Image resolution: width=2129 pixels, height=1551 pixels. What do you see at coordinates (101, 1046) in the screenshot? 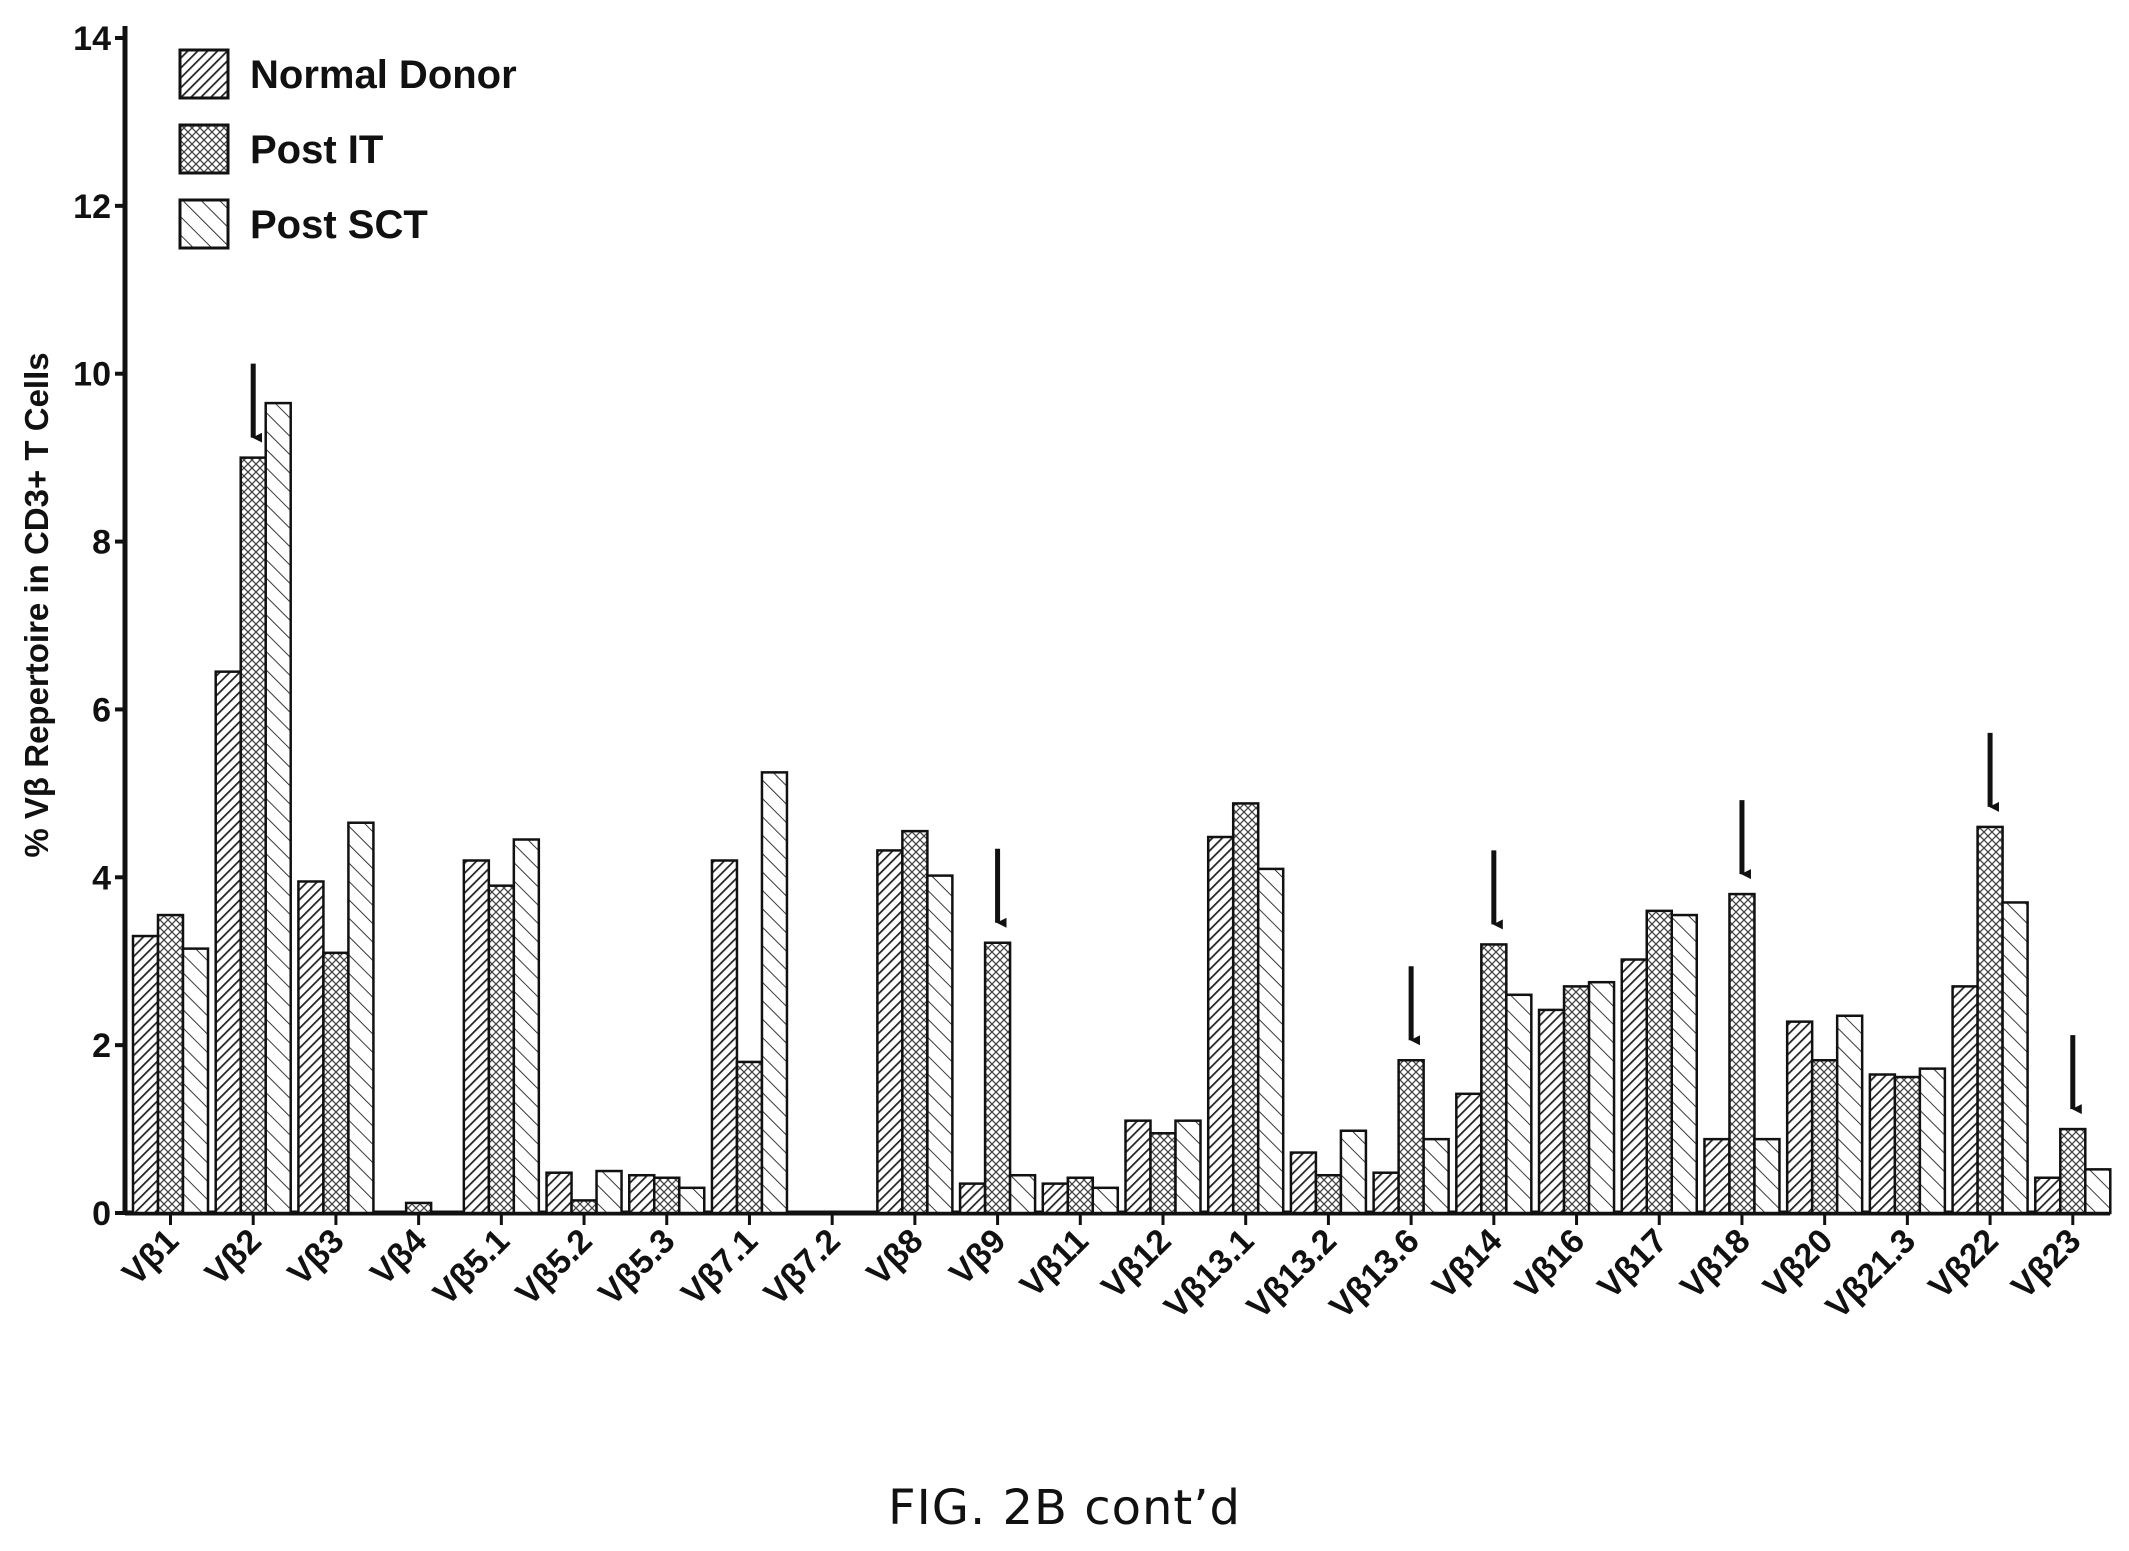
I see `y-tick-label: 2` at bounding box center [101, 1046].